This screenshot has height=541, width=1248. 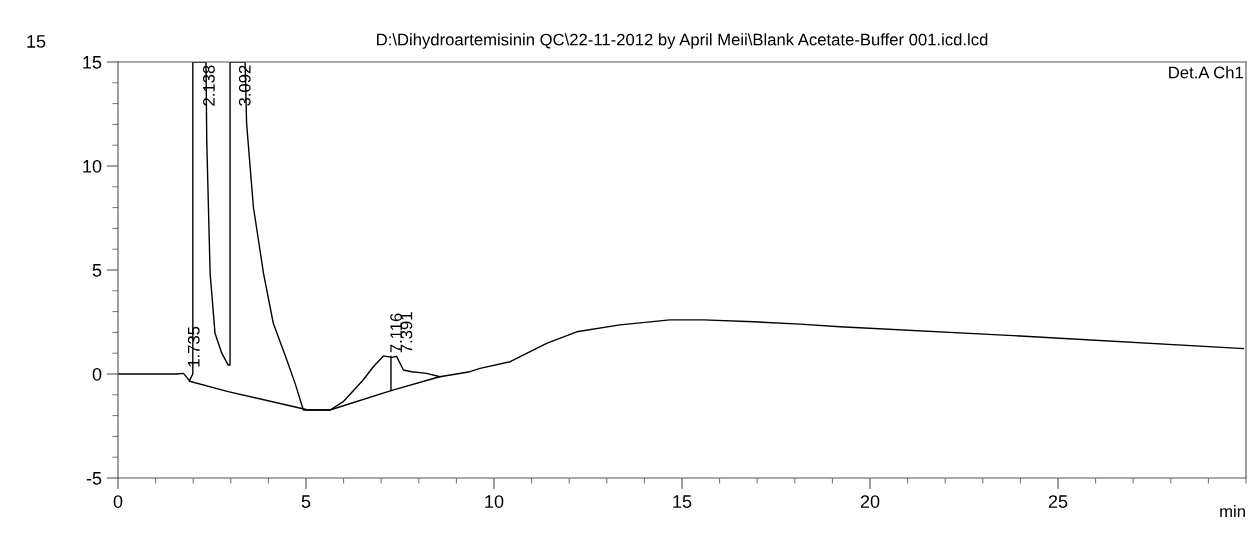 What do you see at coordinates (406, 332) in the screenshot?
I see `annotation: 7.391` at bounding box center [406, 332].